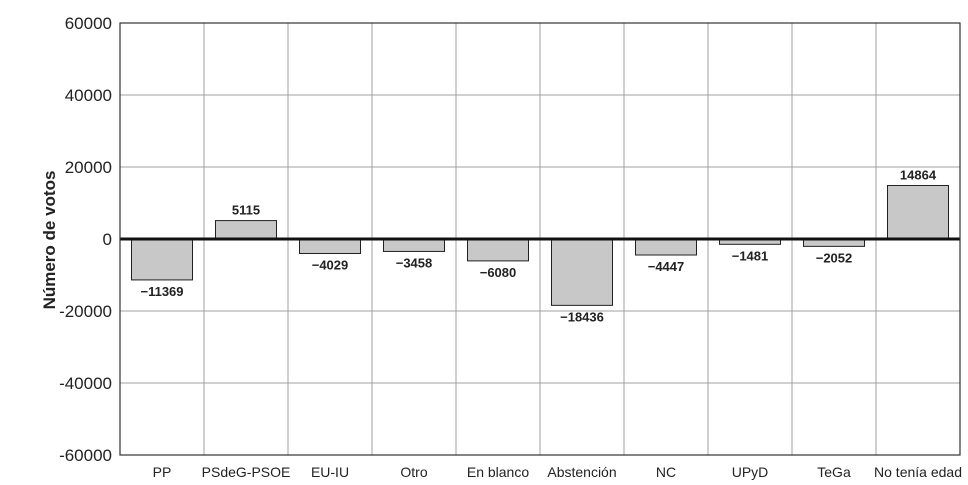  I want to click on category-label: TeGa, so click(834, 472).